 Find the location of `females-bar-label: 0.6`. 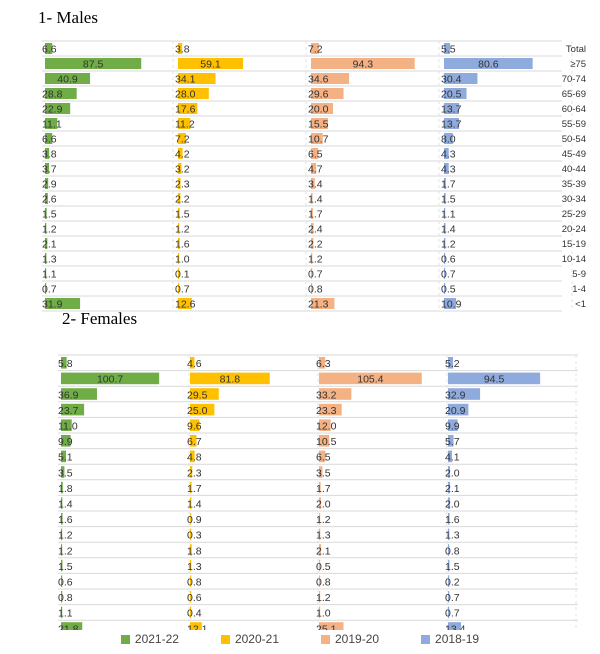

females-bar-label: 0.6 is located at coordinates (194, 598).